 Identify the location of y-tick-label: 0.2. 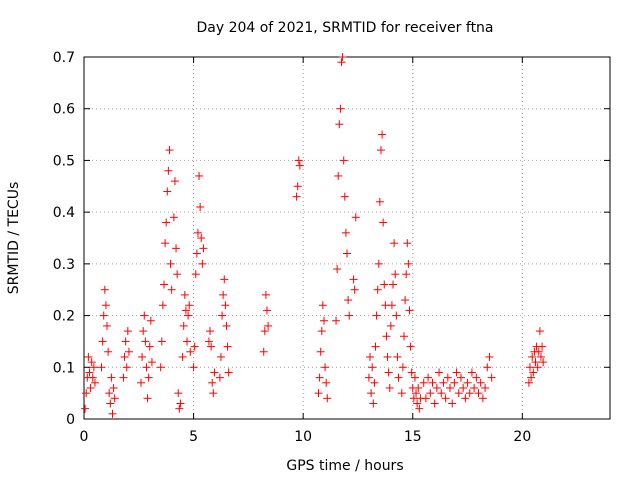
(64, 317).